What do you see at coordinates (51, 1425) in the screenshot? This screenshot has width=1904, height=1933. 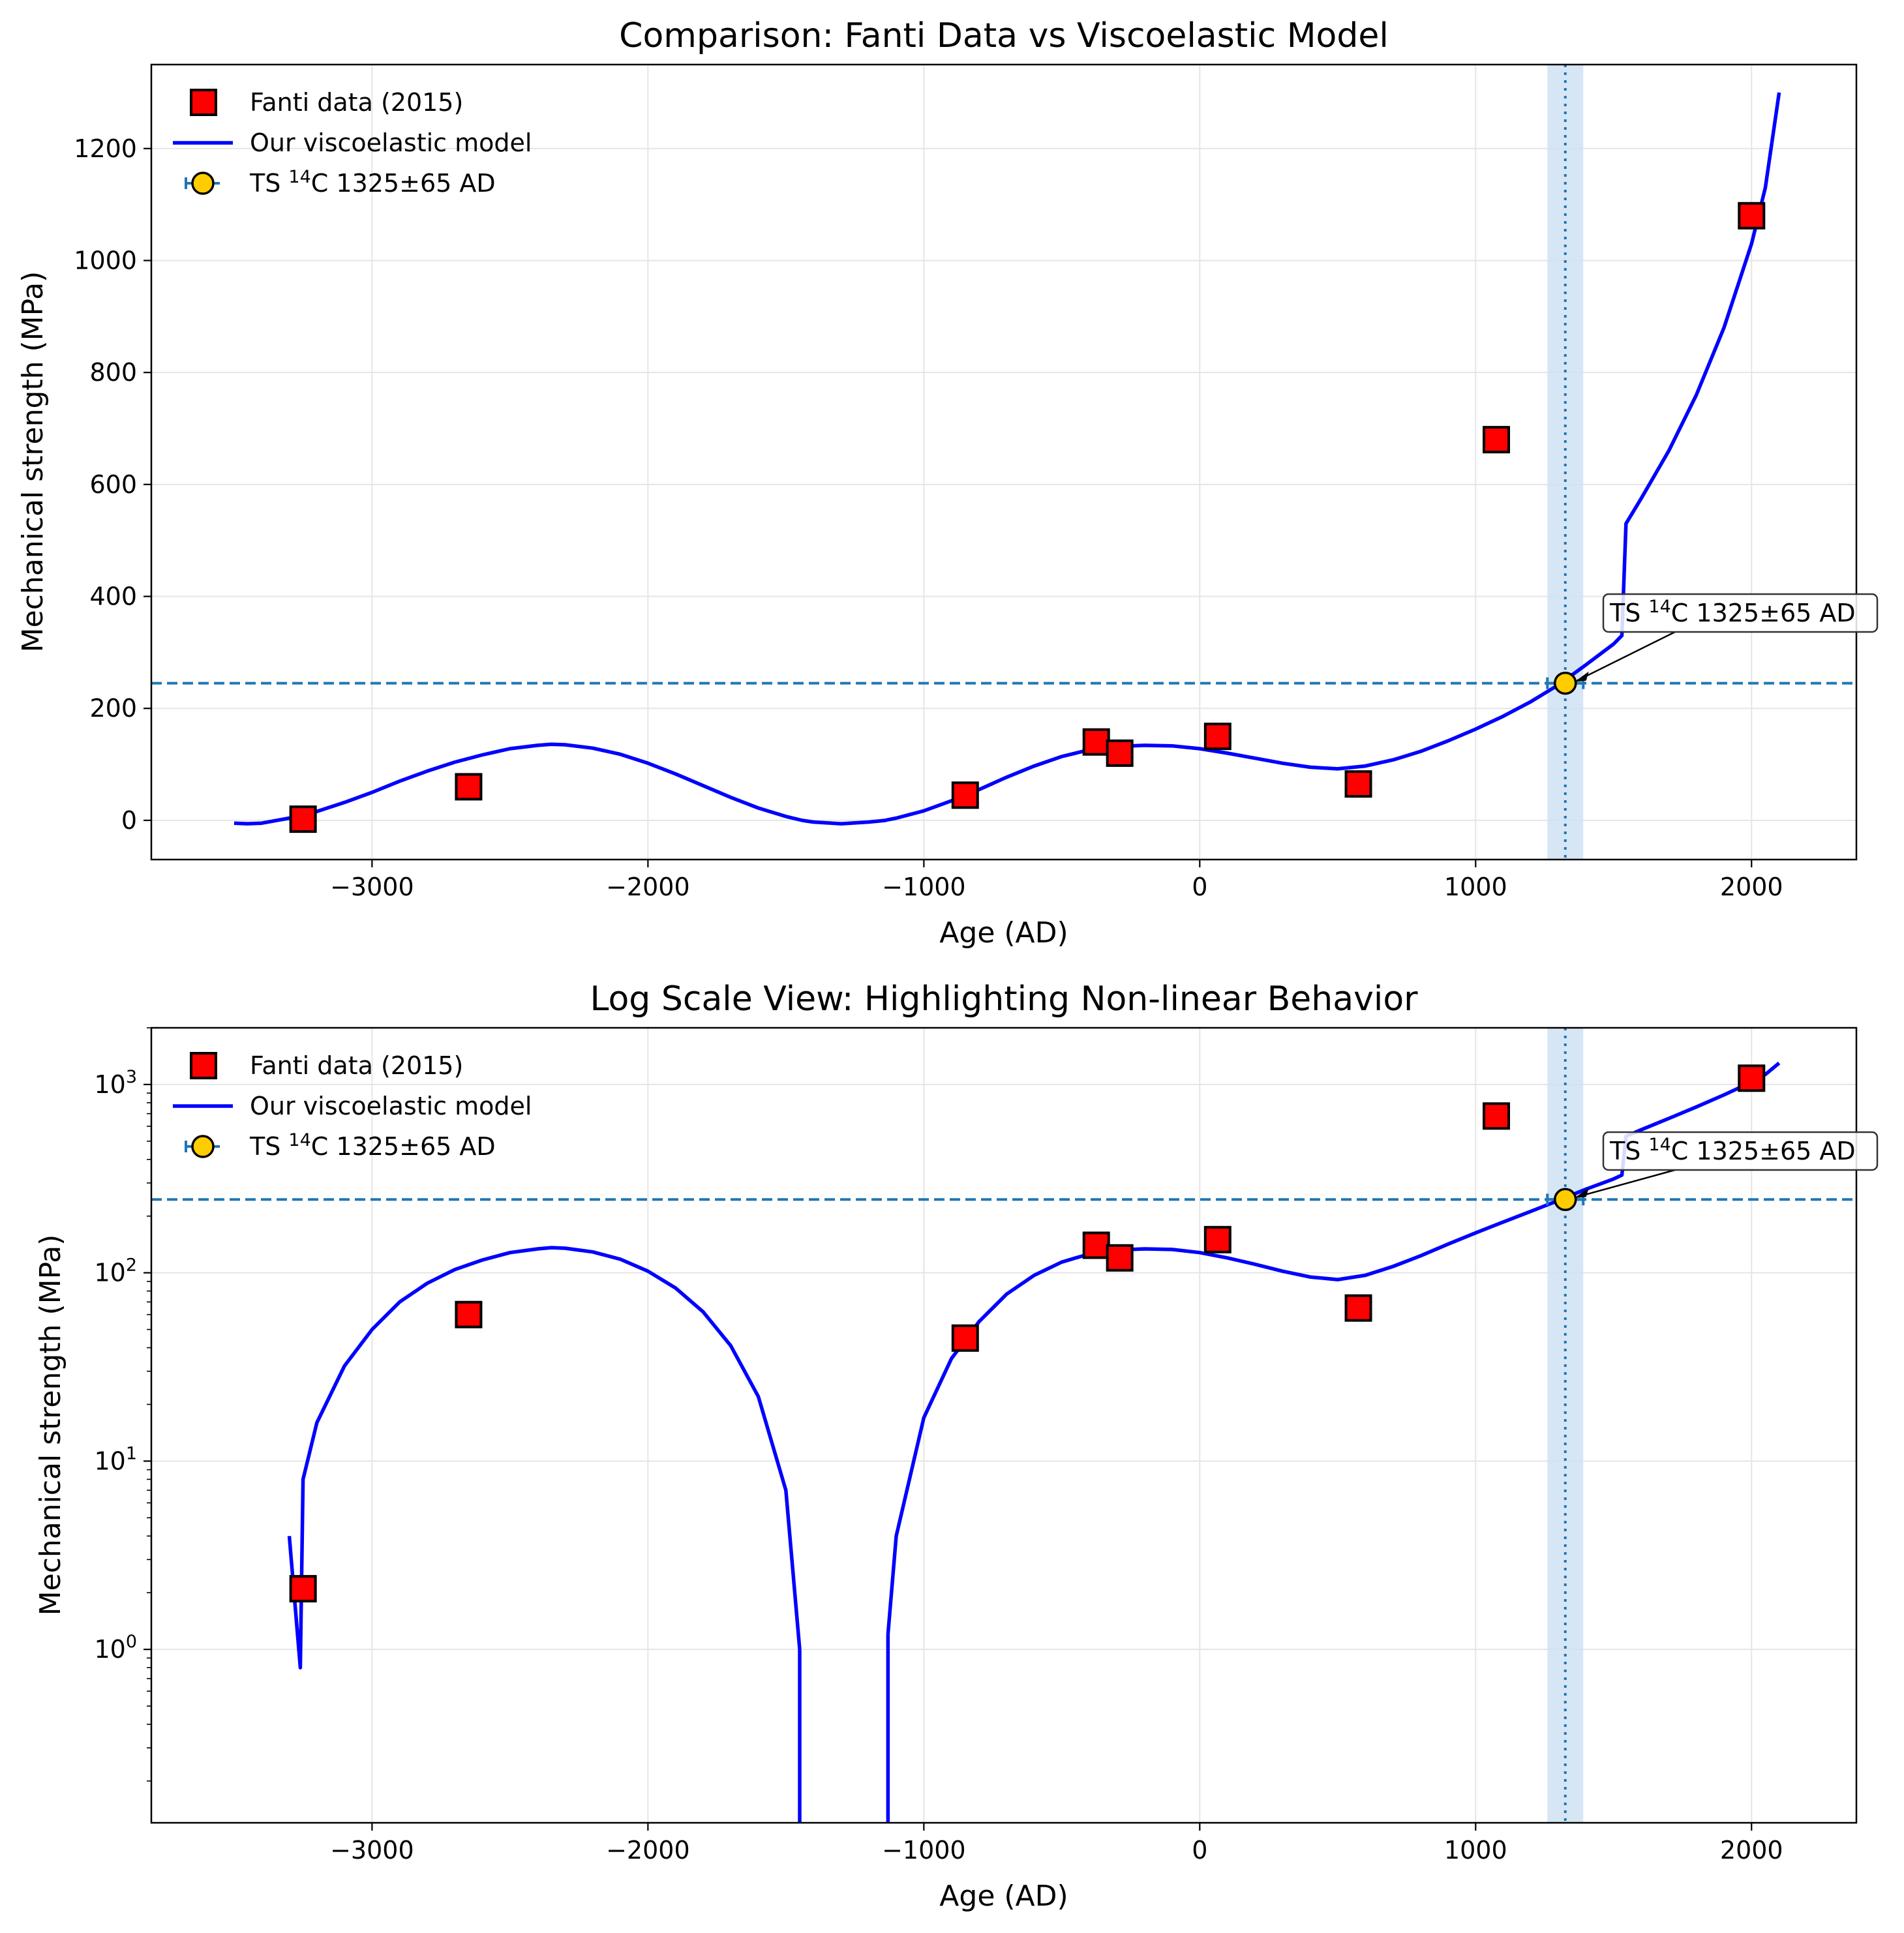 I see `y-axis-label-log: Mechanical strength (MPa)` at bounding box center [51, 1425].